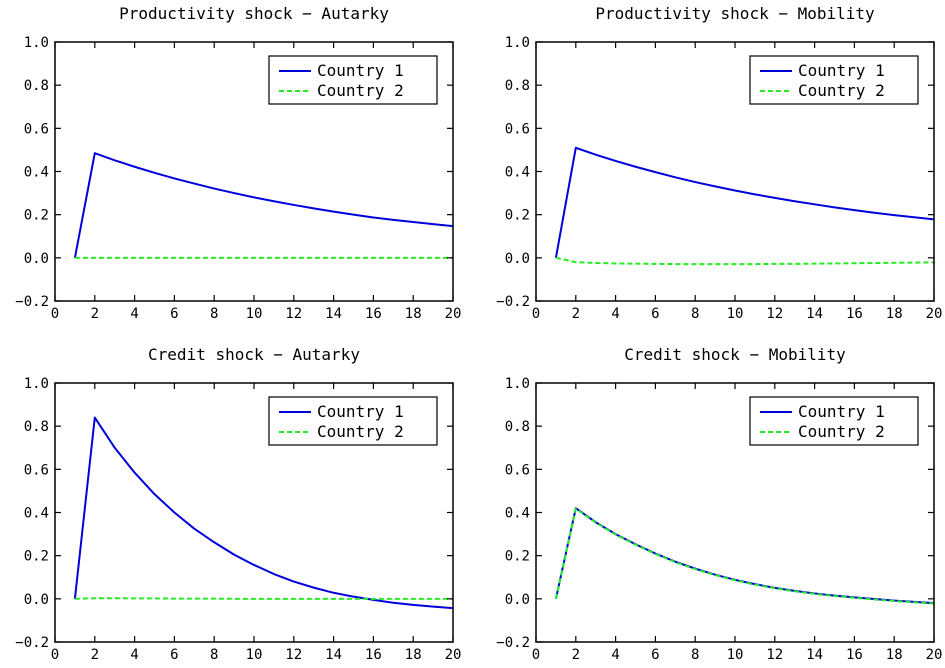 The height and width of the screenshot is (668, 945). What do you see at coordinates (735, 13) in the screenshot?
I see `chart-title: Productivity shock − Mobility` at bounding box center [735, 13].